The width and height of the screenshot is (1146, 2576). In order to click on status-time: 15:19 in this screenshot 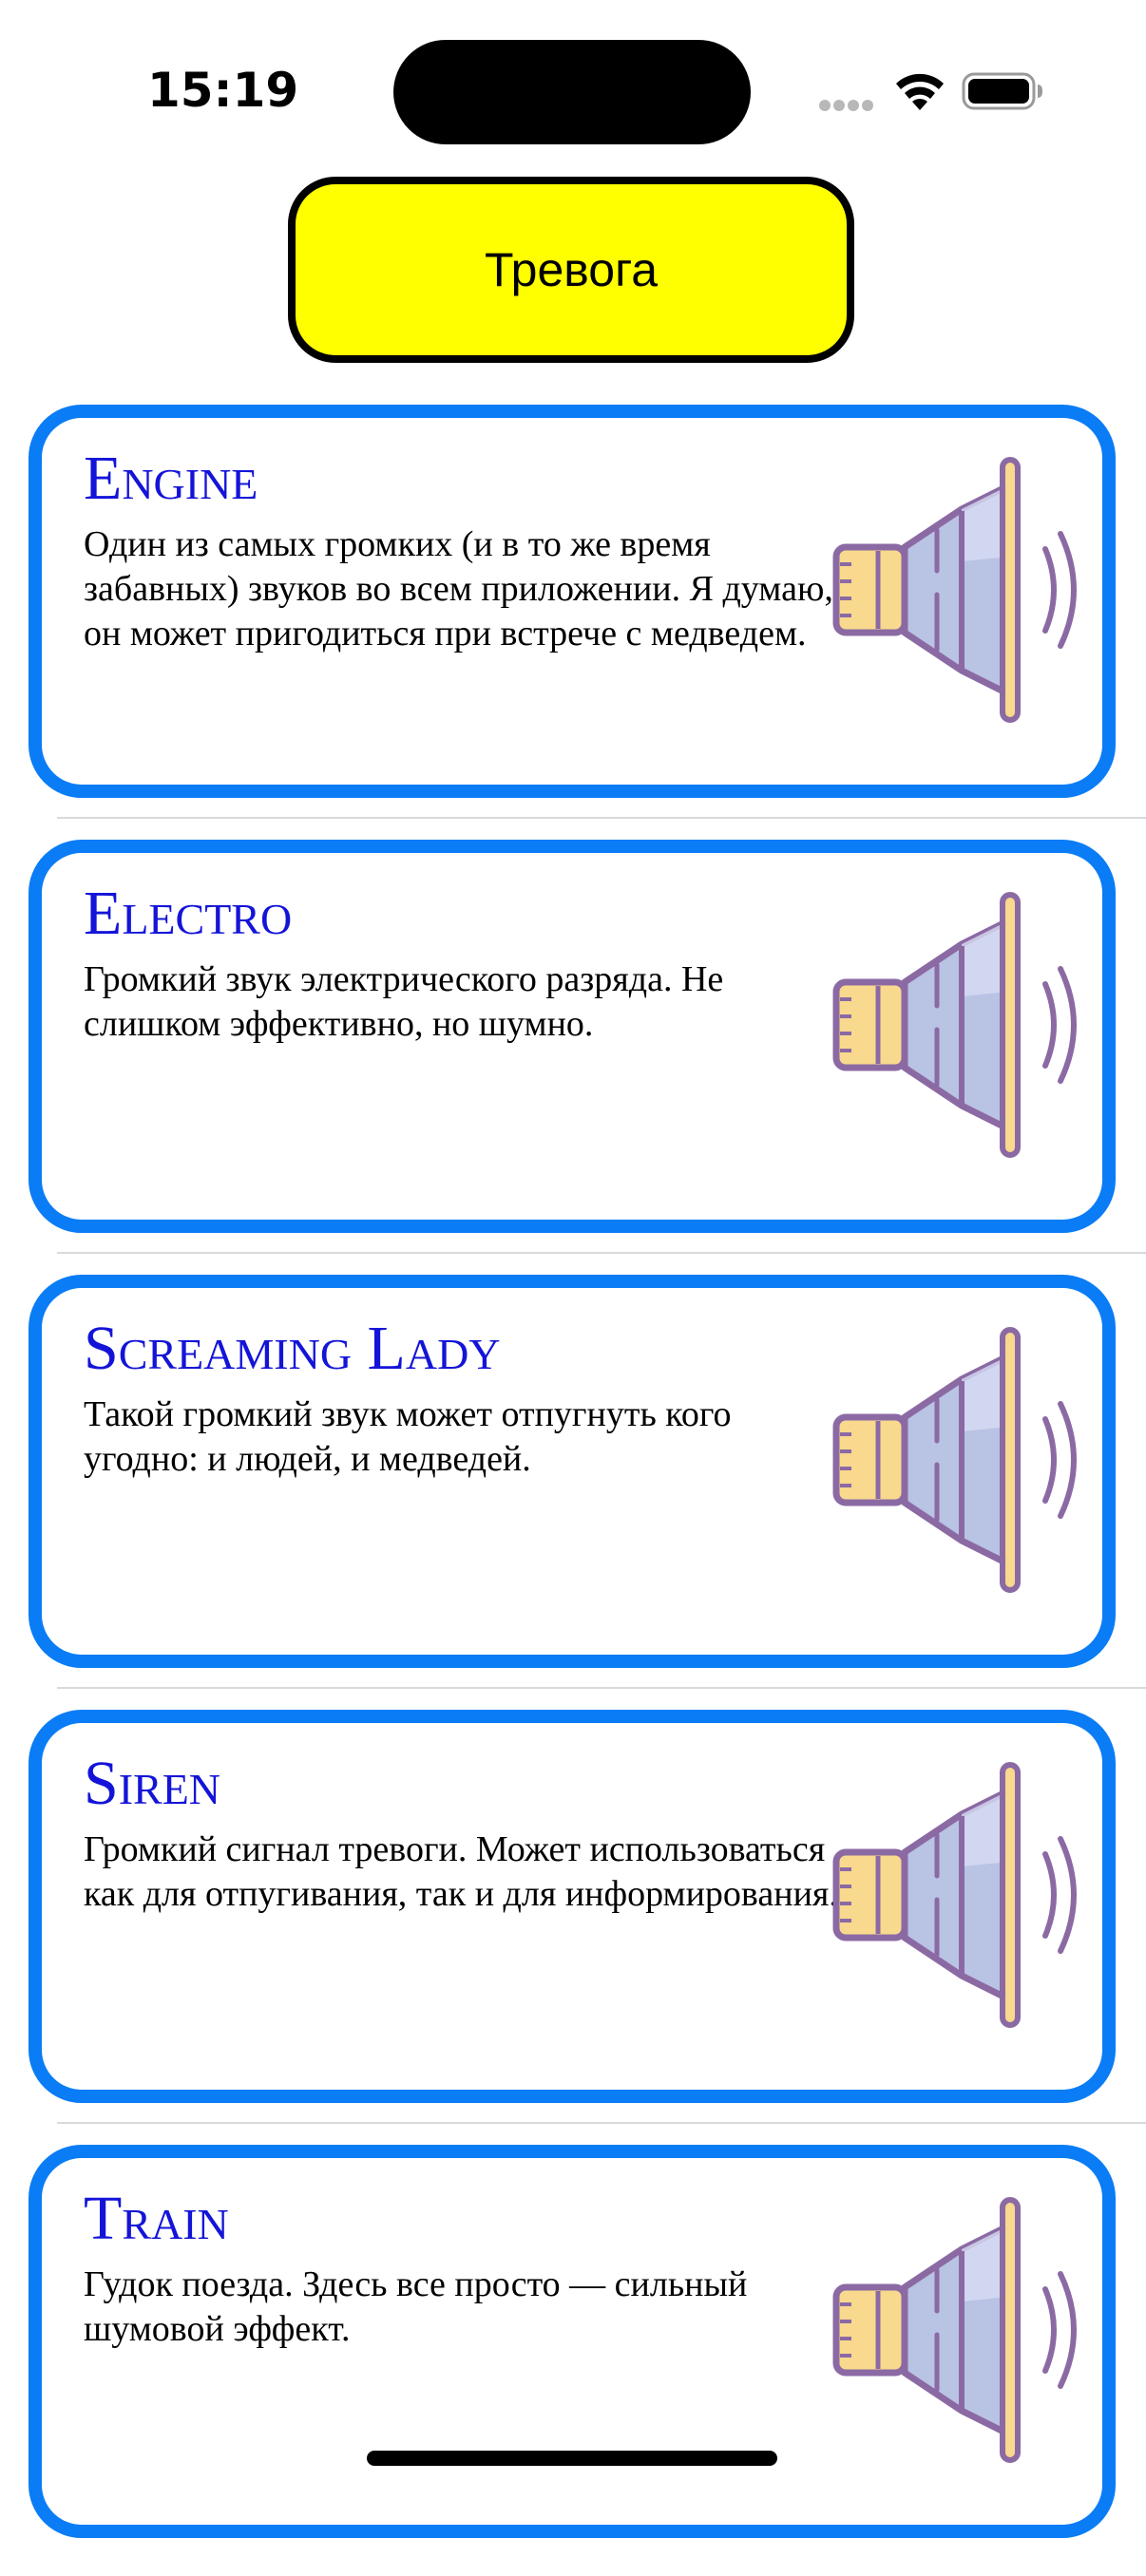, I will do `click(223, 90)`.